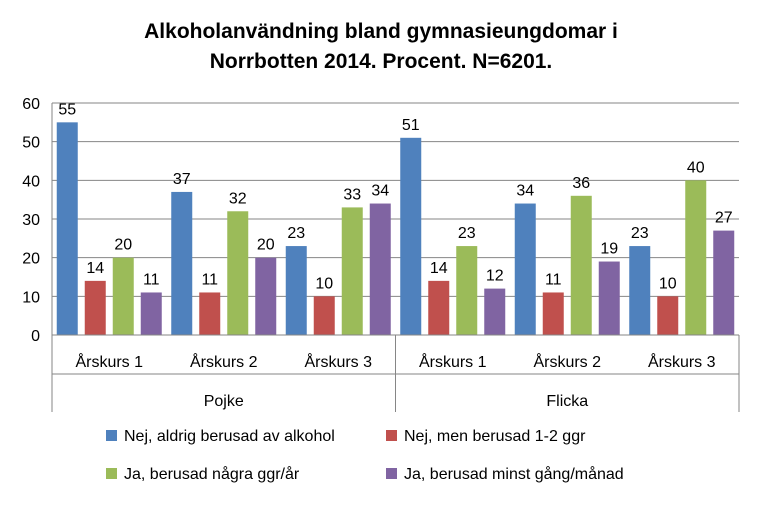 This screenshot has height=510, width=762. Describe the element at coordinates (238, 198) in the screenshot. I see `data-label: 32` at that location.